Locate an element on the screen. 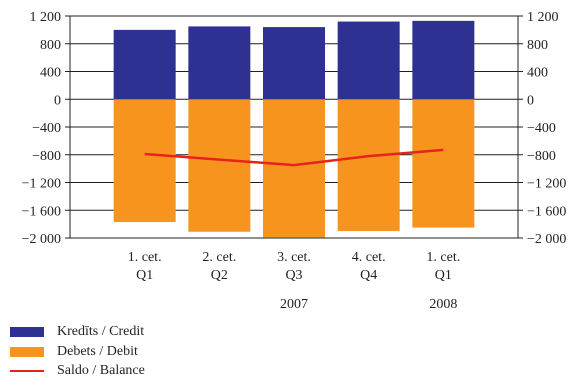  ytick-label-left-5: −800 is located at coordinates (46, 156).